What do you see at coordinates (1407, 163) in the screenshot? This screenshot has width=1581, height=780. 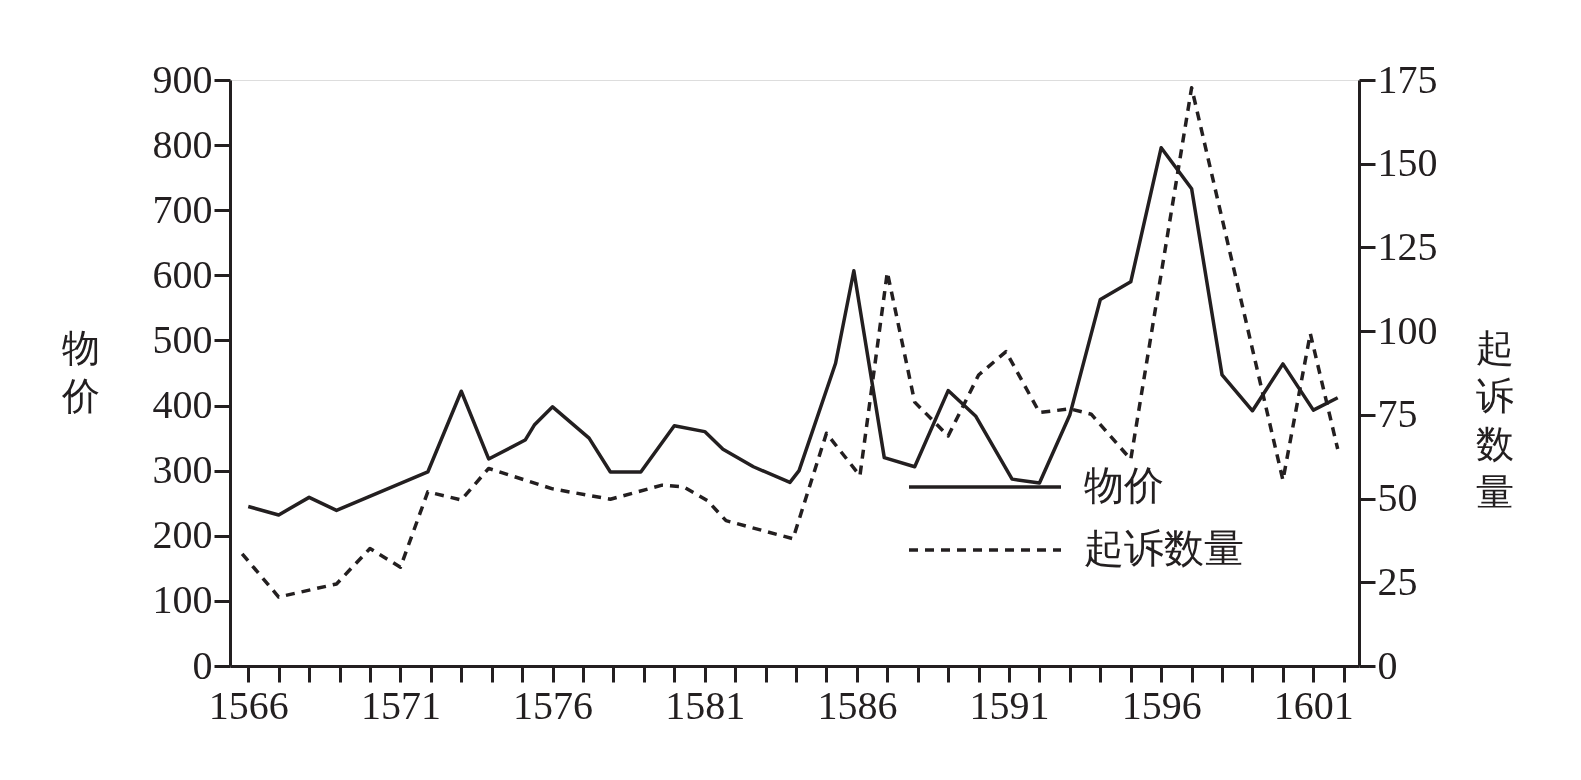 I see `y2-tick-label: 150` at bounding box center [1407, 163].